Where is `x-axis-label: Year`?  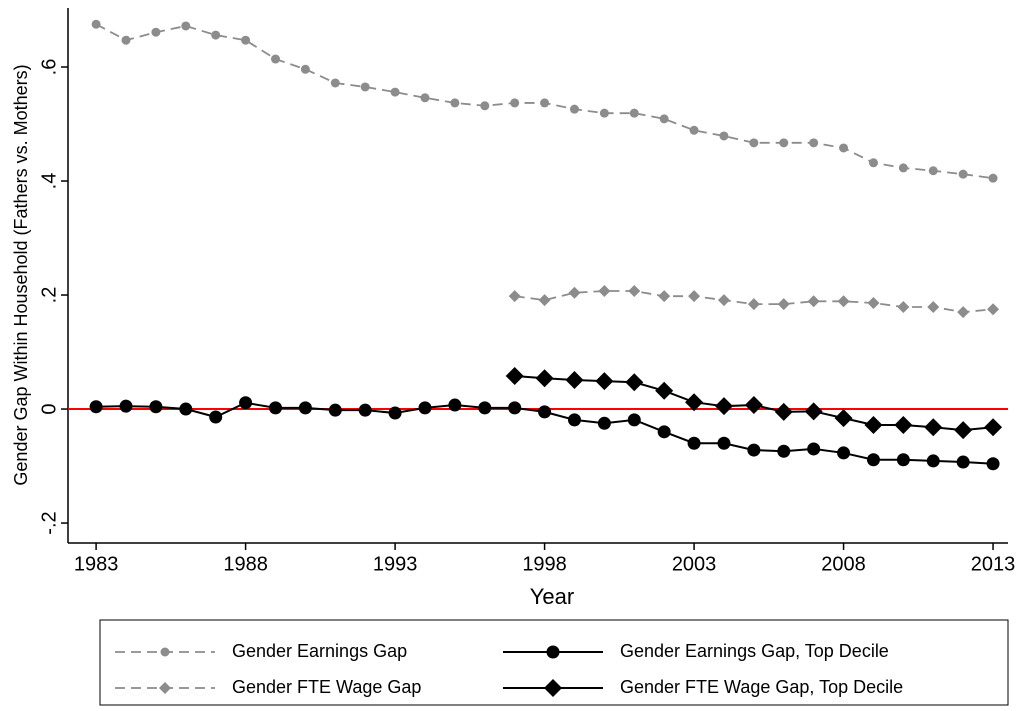
x-axis-label: Year is located at coordinates (552, 596).